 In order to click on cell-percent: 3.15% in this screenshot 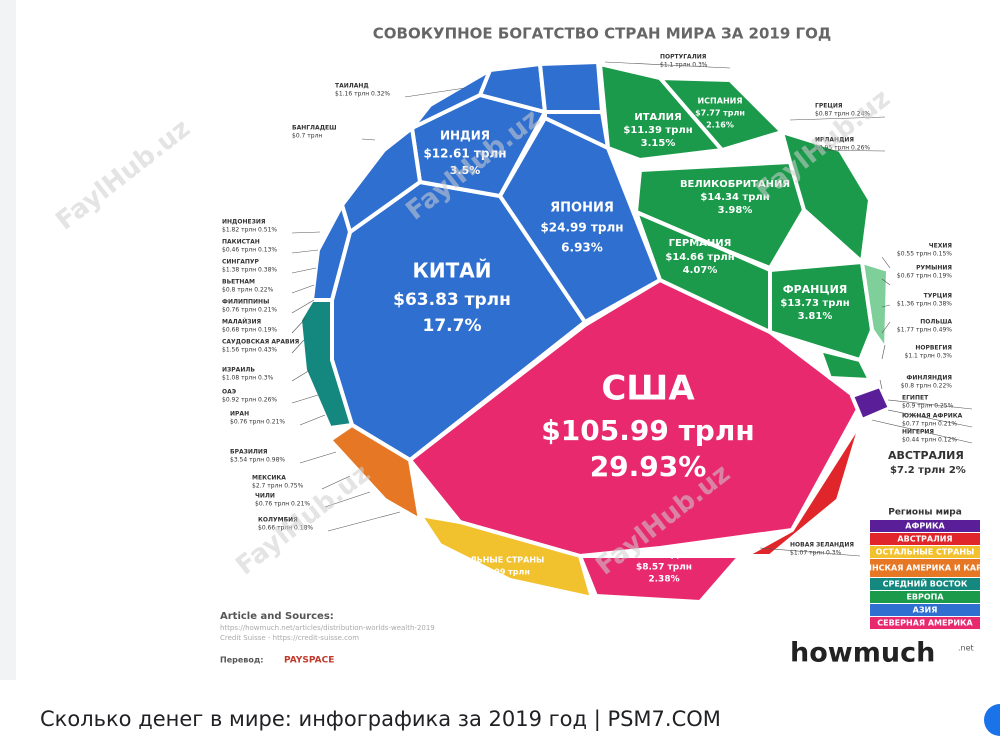, I will do `click(658, 143)`.